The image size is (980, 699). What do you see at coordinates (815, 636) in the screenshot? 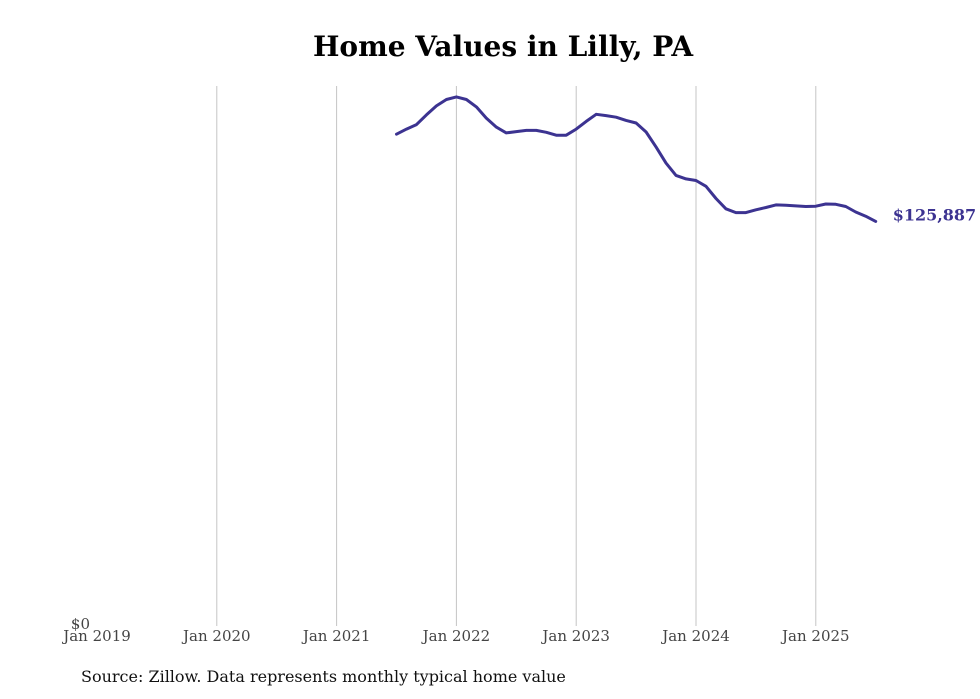
I see `x-tick-label: Jan 2025` at bounding box center [815, 636].